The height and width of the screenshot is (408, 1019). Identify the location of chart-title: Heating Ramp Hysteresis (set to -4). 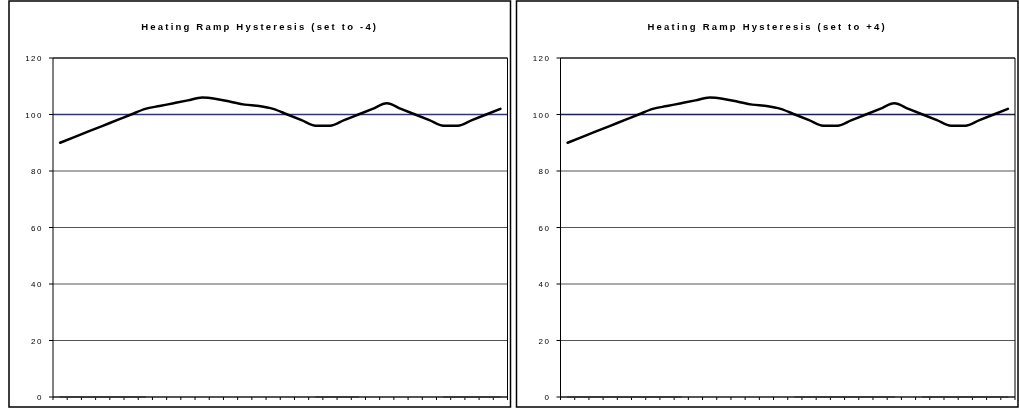
(260, 26).